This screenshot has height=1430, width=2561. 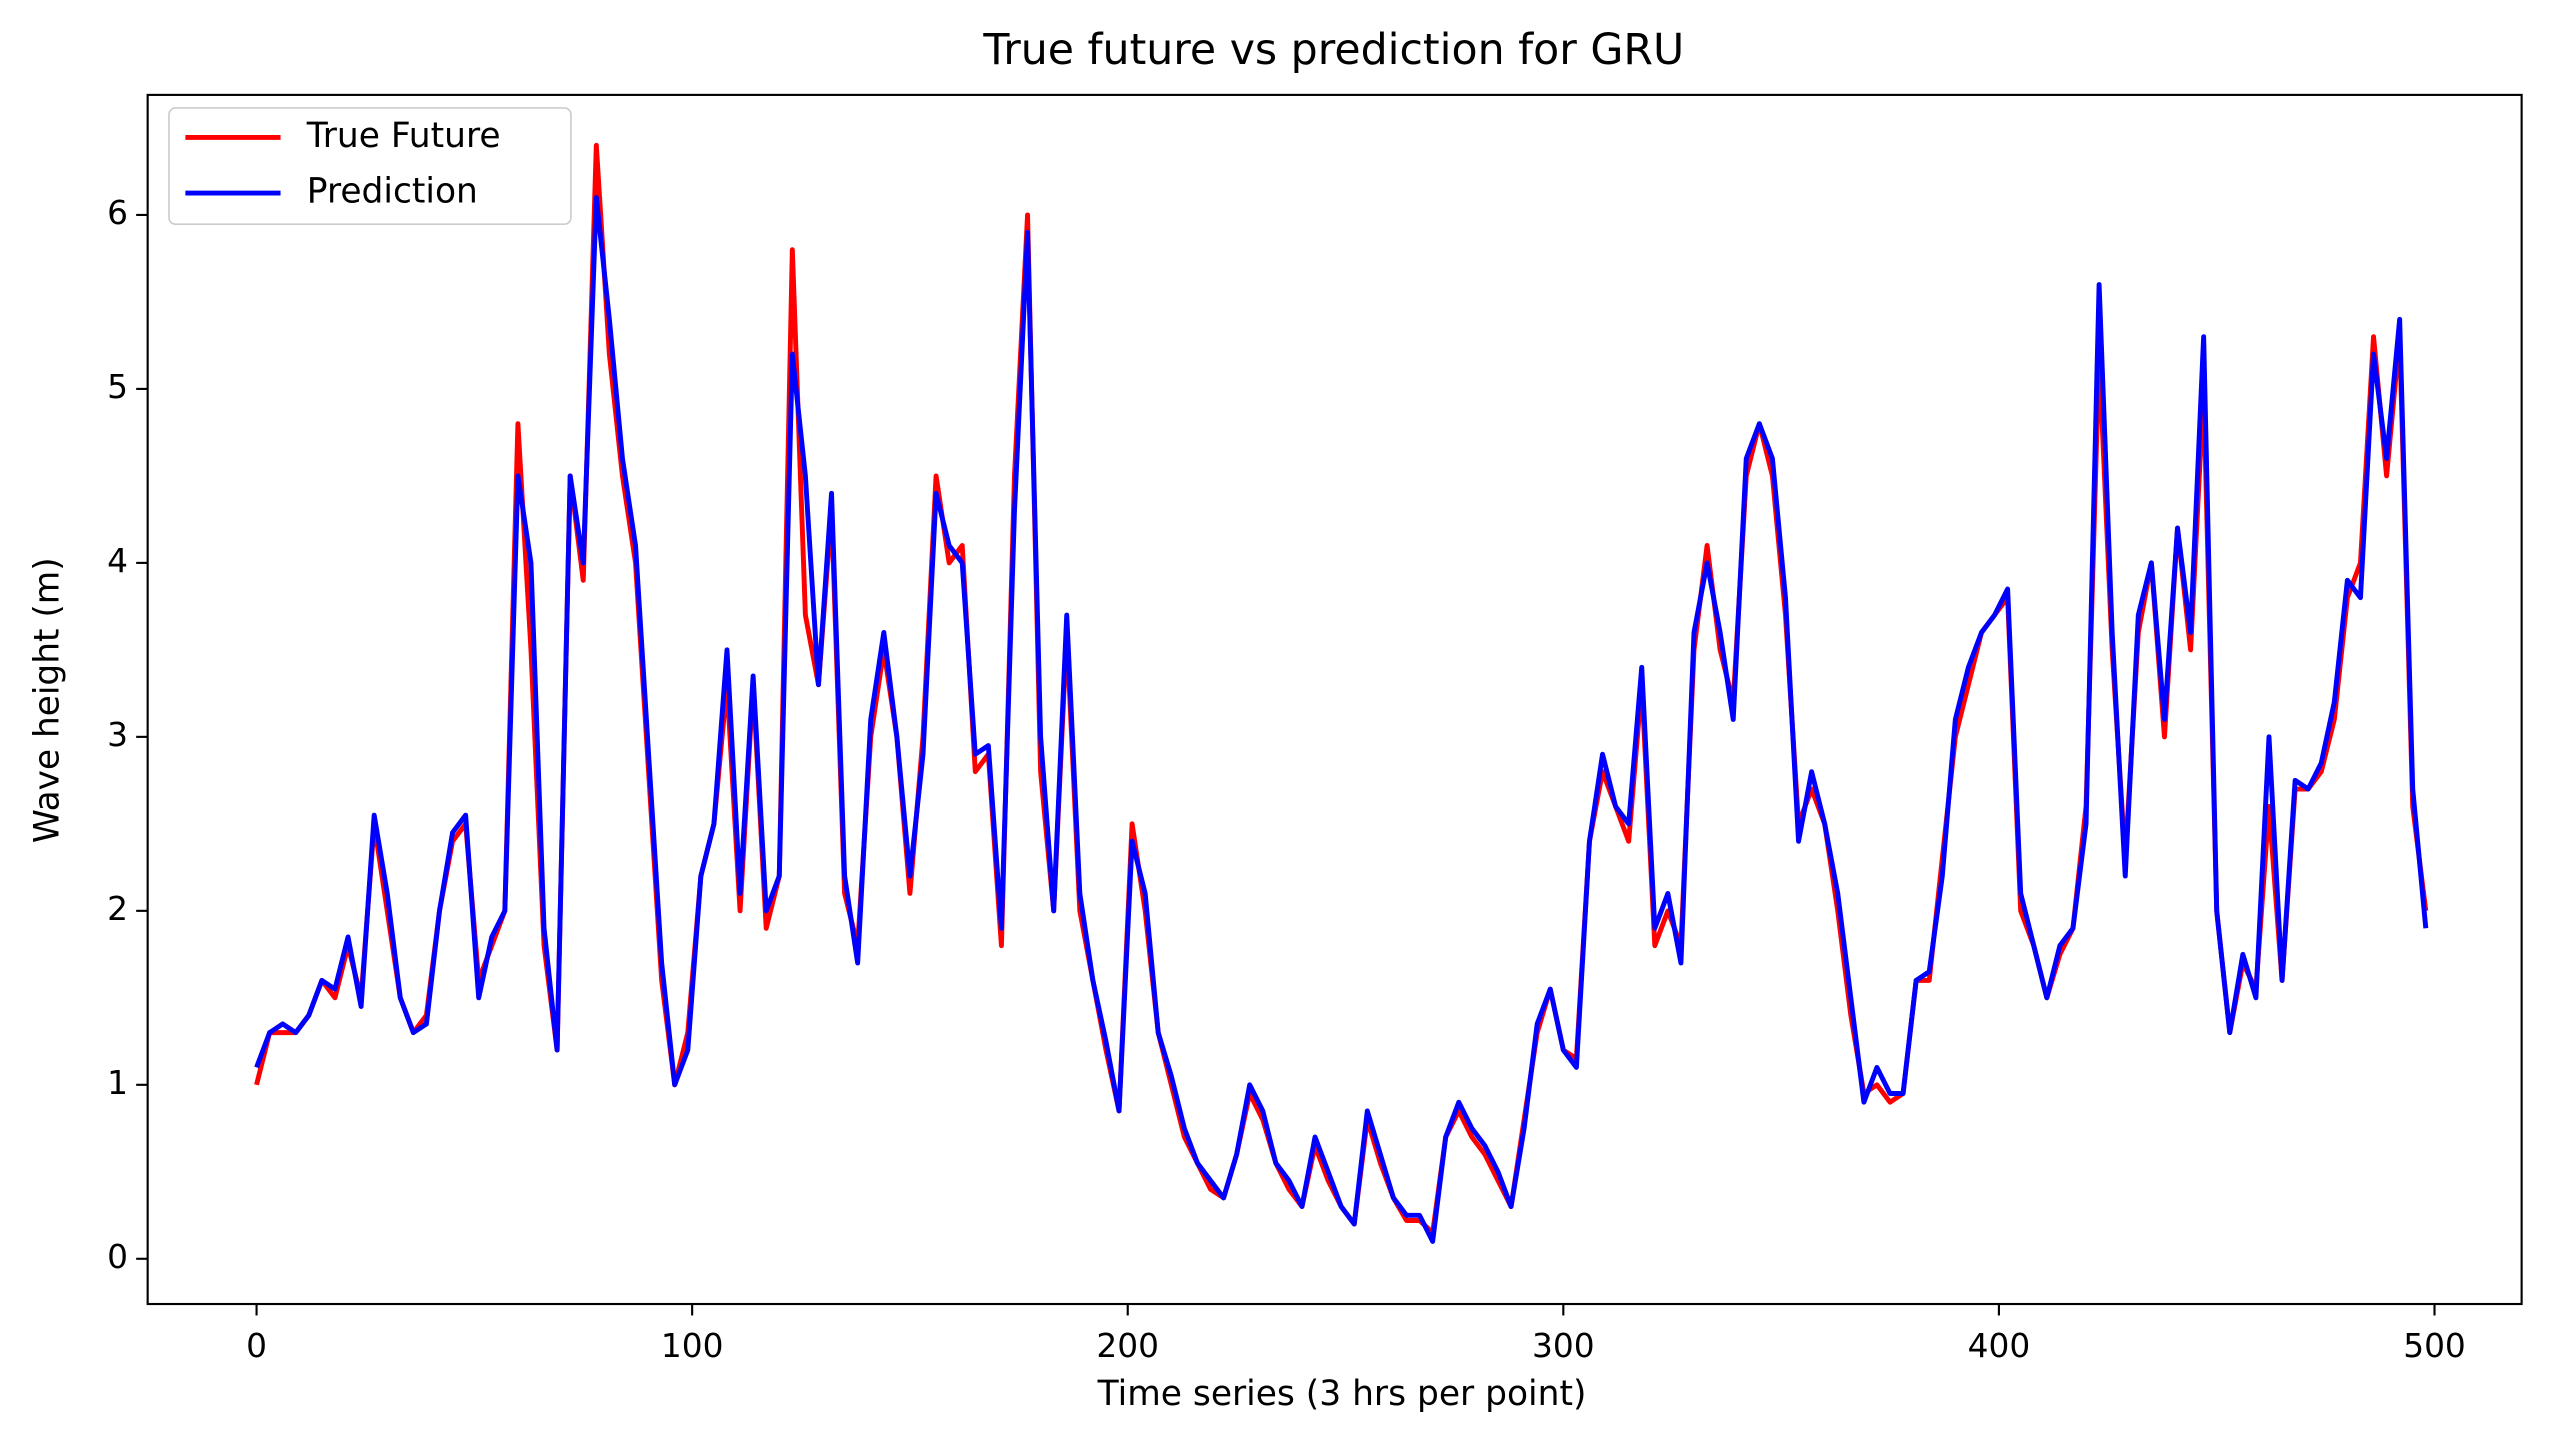 I want to click on x-axis-label: Time series (3 hrs per point), so click(x=1342, y=1394).